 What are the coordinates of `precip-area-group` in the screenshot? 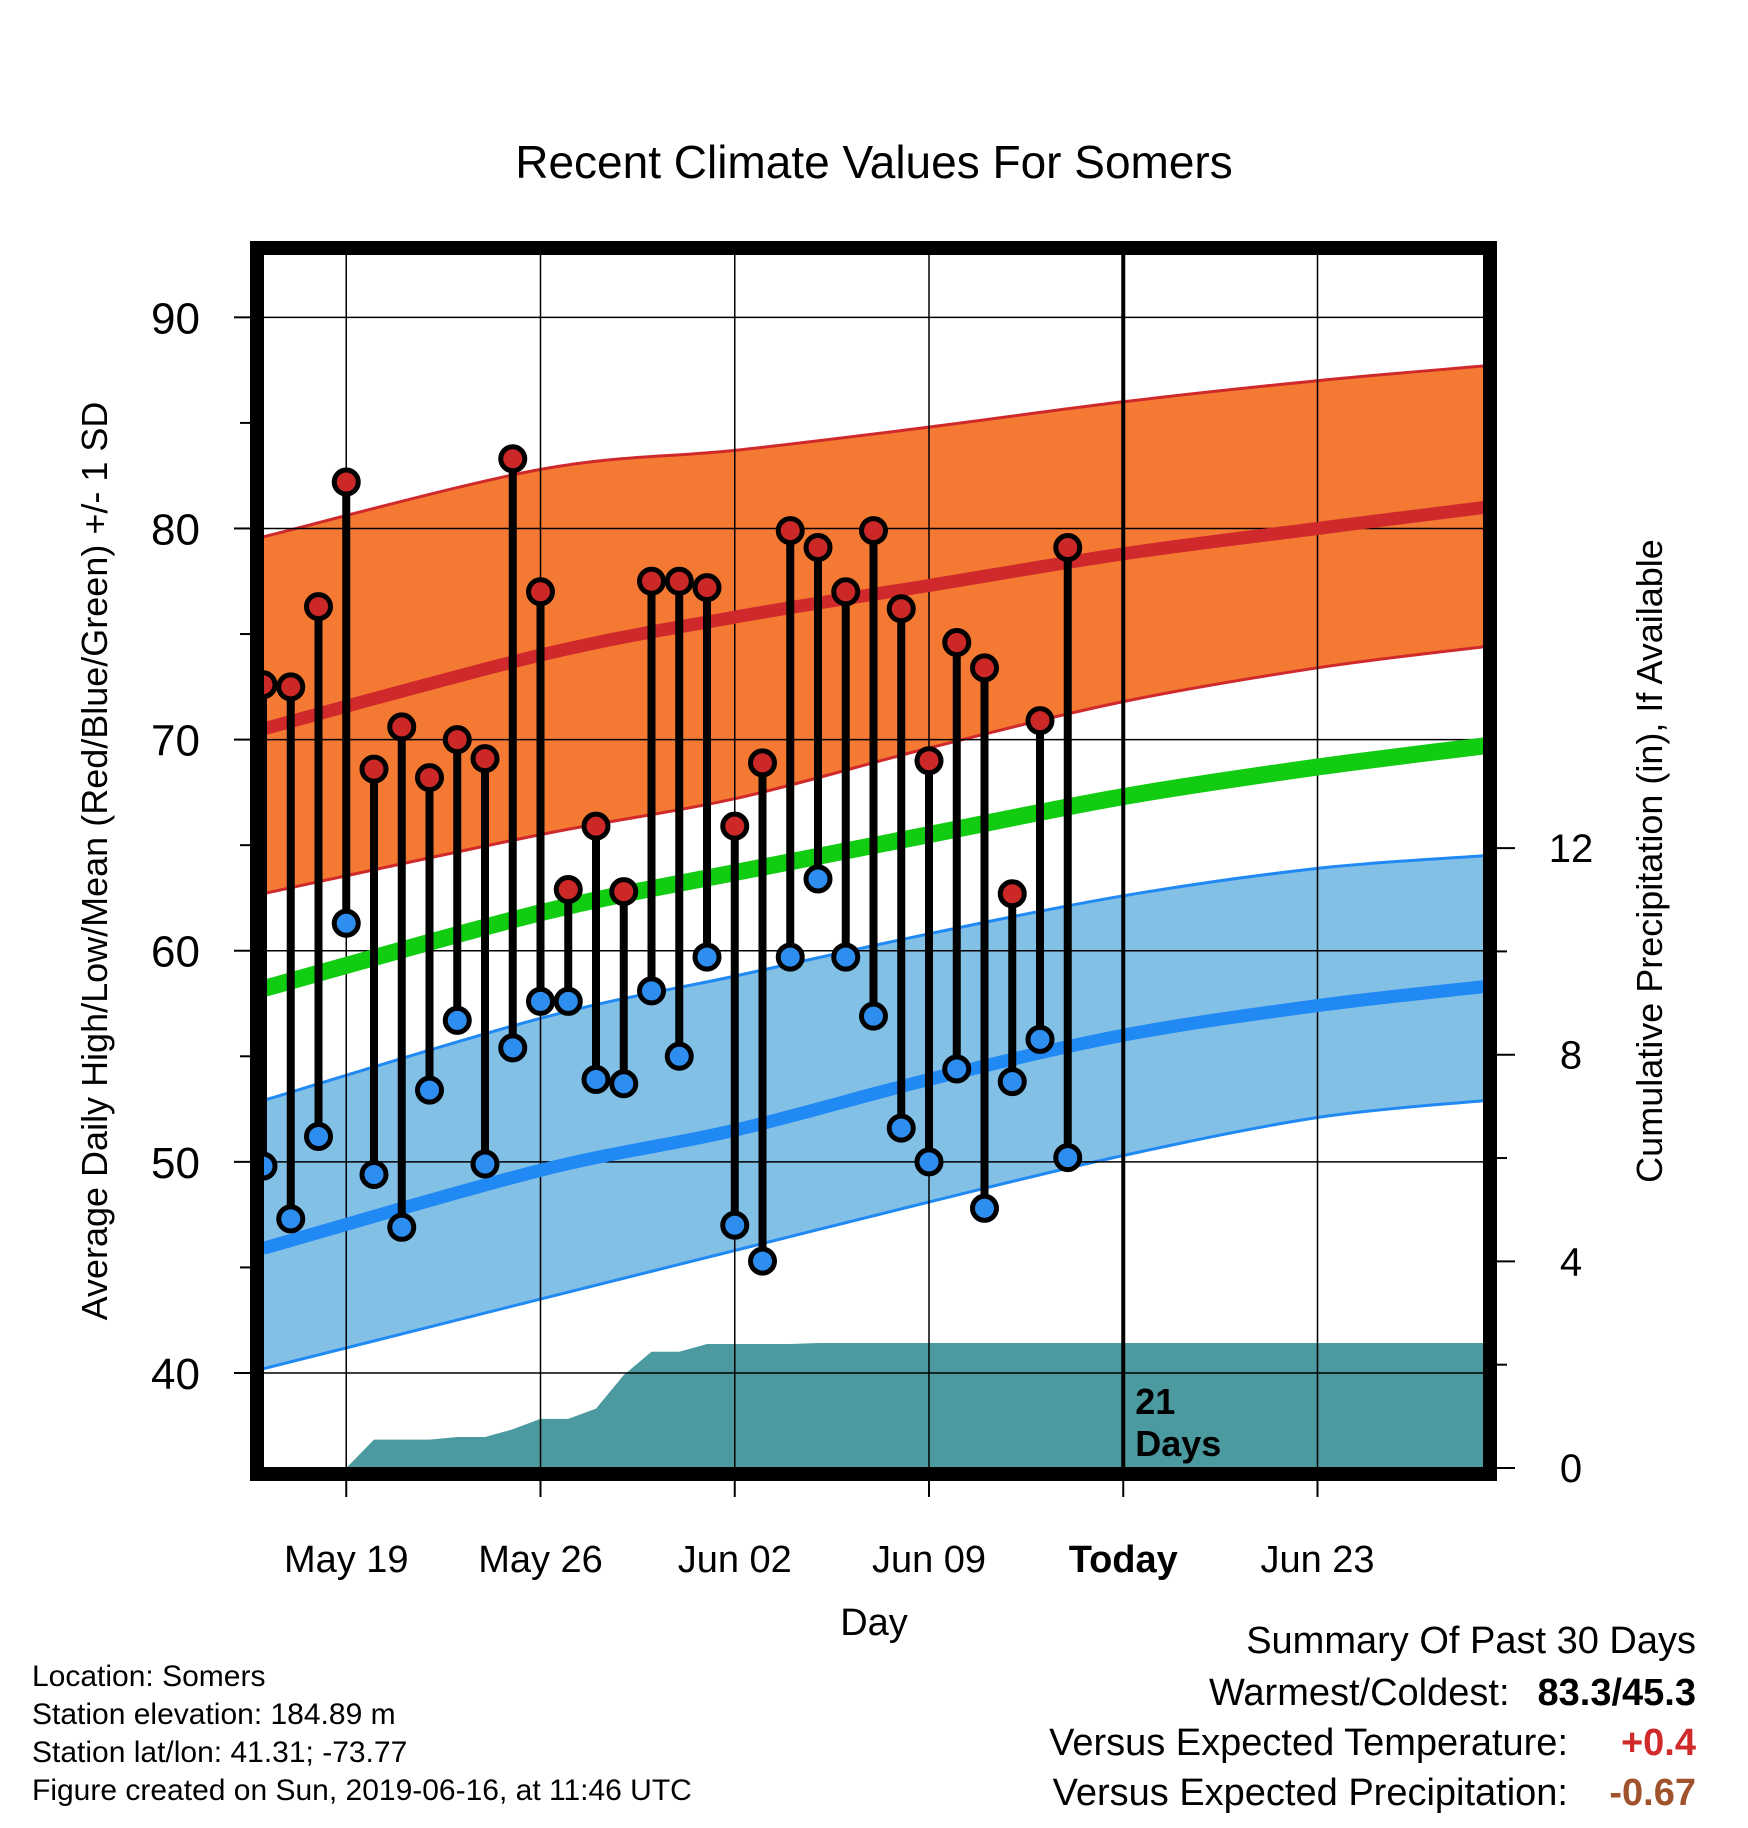 It's located at (873, 1405).